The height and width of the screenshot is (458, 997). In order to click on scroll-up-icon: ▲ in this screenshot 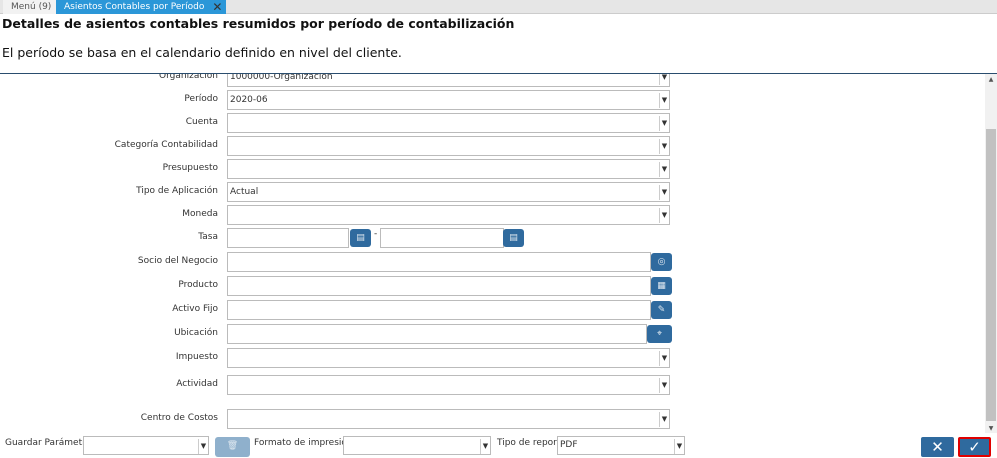, I will do `click(991, 79)`.